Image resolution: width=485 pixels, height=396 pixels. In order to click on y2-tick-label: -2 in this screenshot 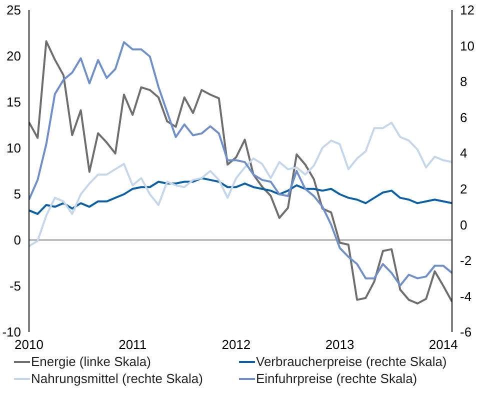, I will do `click(466, 260)`.